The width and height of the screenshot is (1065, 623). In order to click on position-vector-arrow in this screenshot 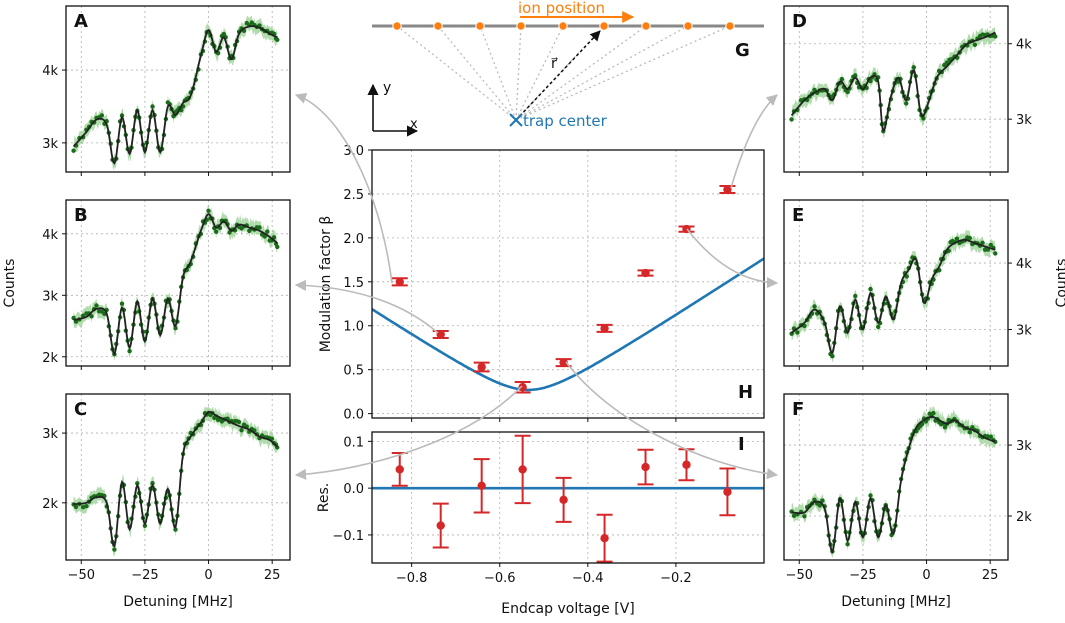, I will do `click(558, 75)`.